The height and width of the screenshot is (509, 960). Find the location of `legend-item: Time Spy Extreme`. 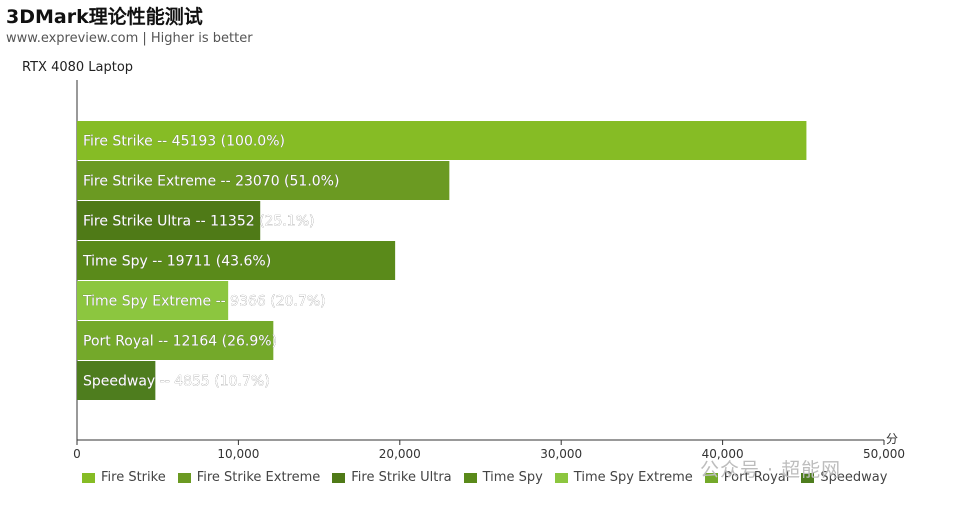

legend-item: Time Spy Extreme is located at coordinates (623, 477).